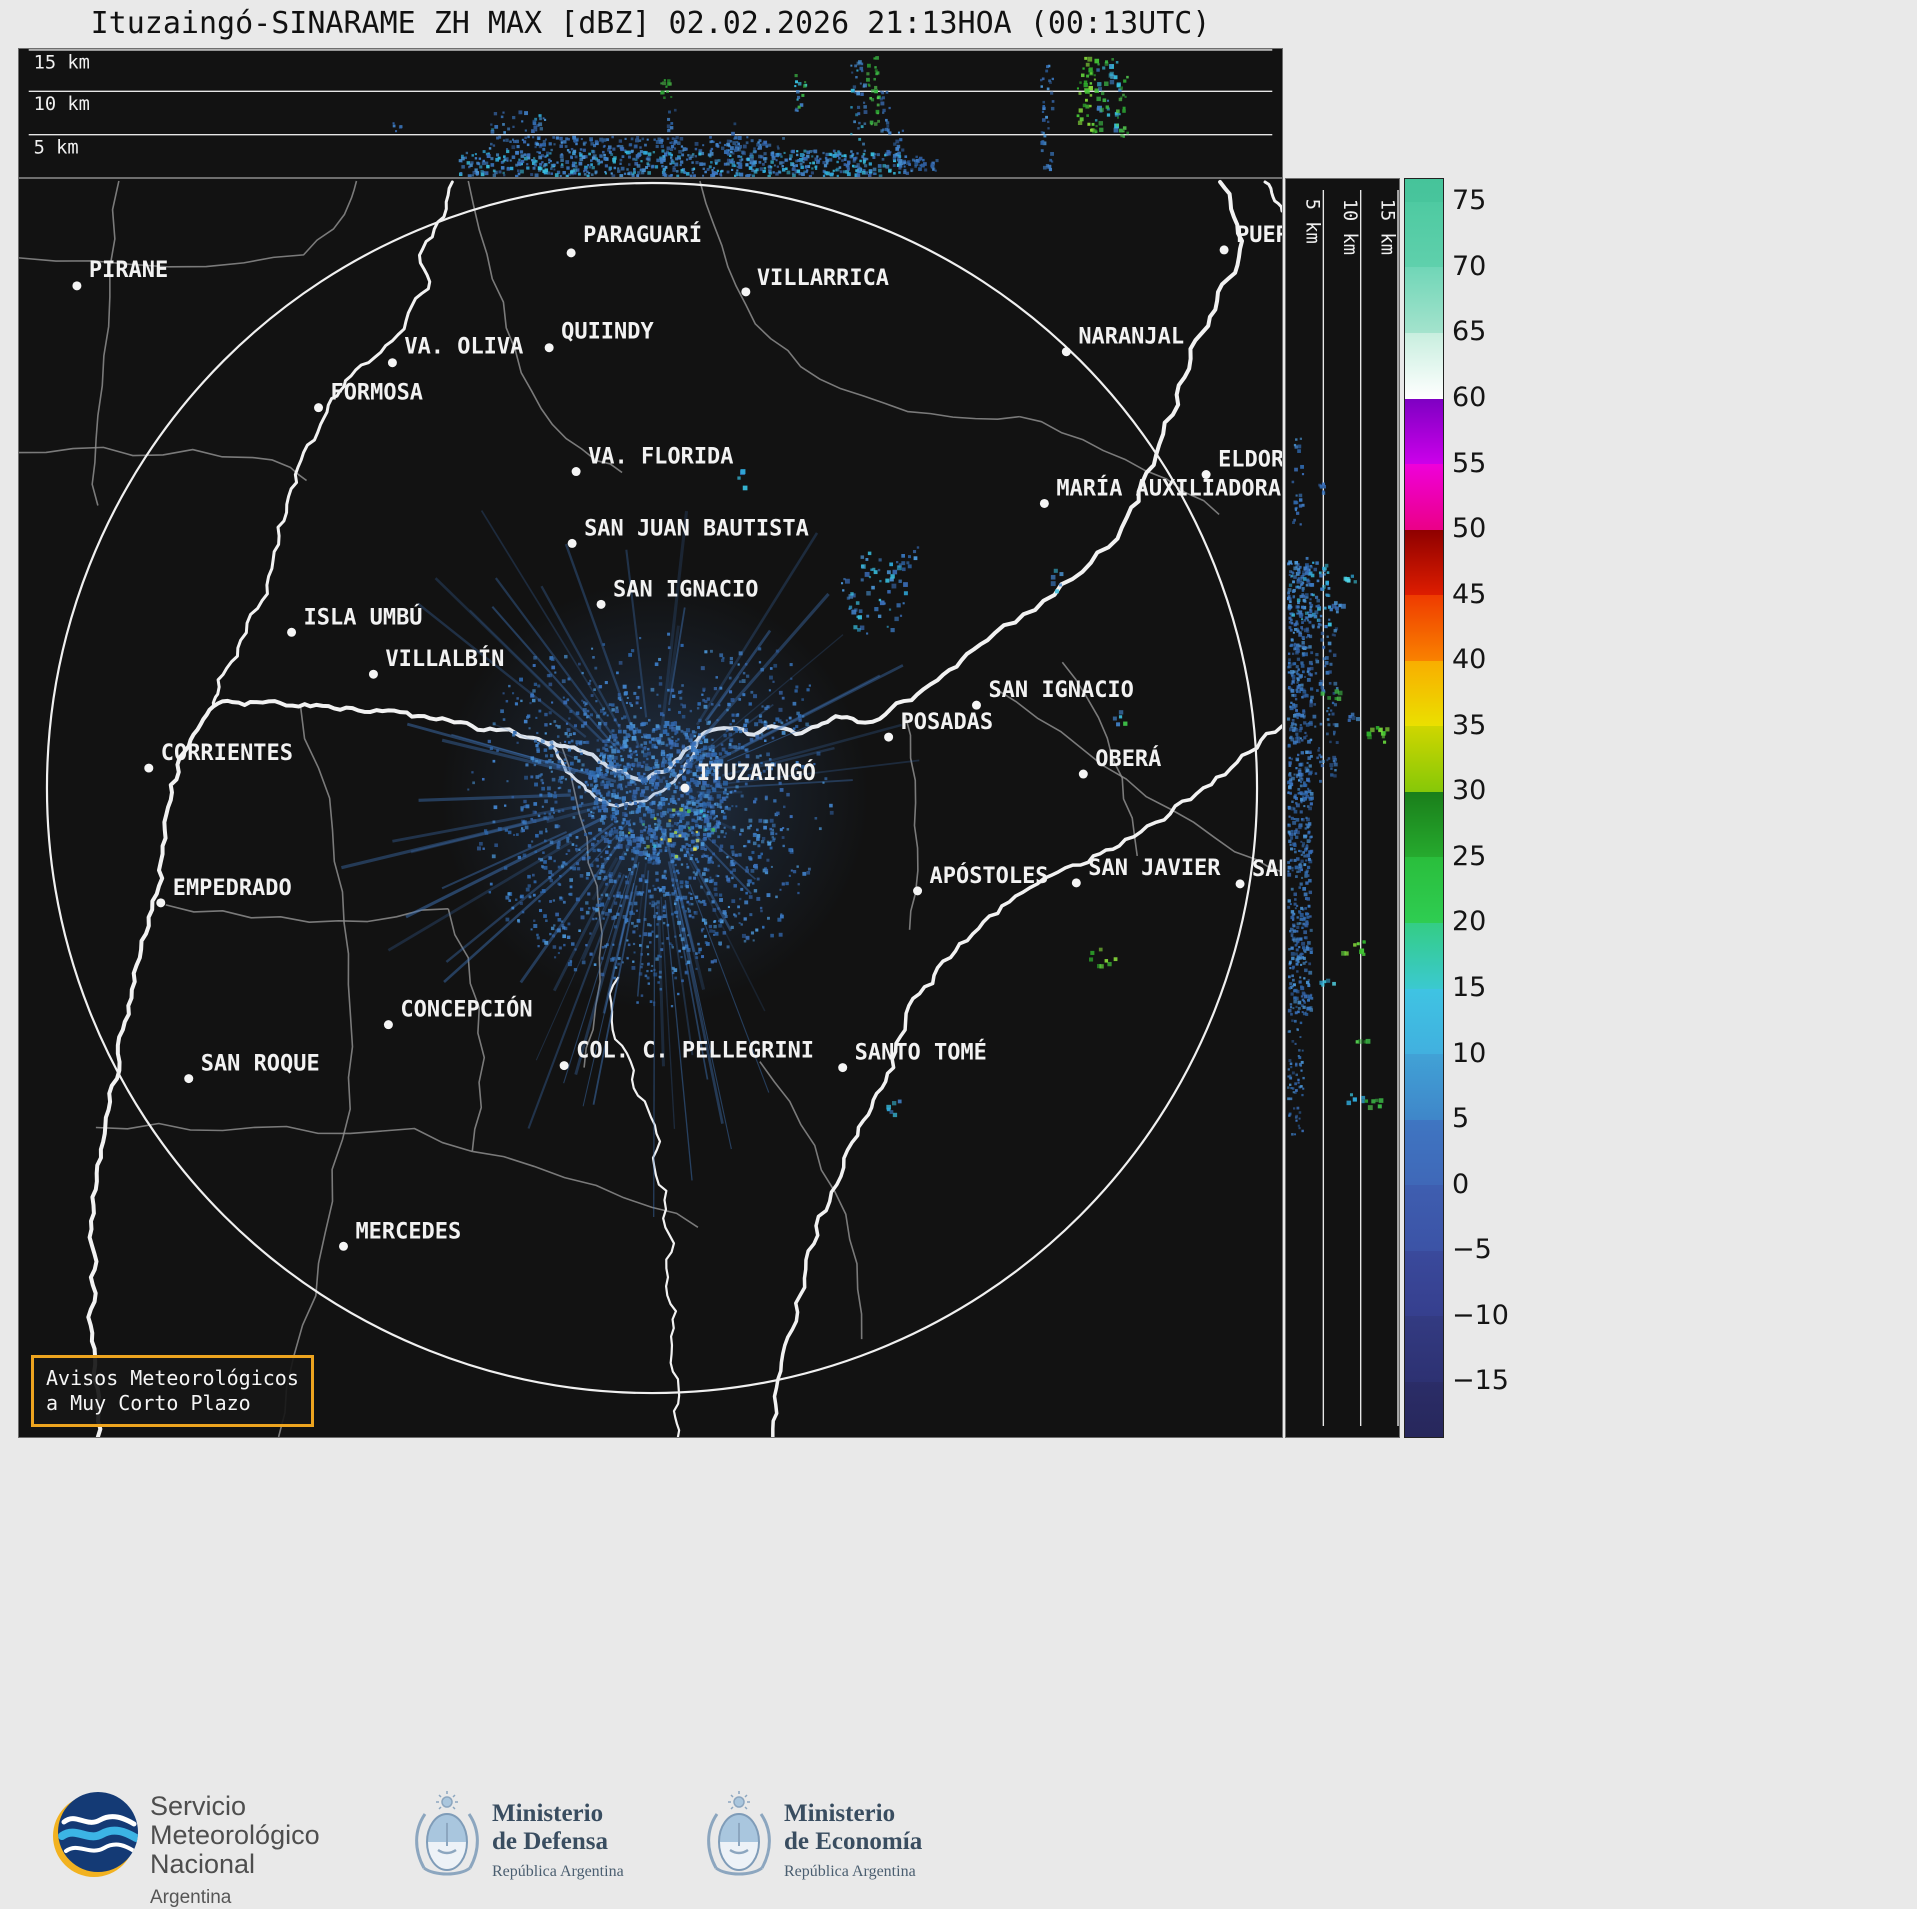 Image resolution: width=1917 pixels, height=1909 pixels. I want to click on city-label: MERCEDES, so click(408, 1231).